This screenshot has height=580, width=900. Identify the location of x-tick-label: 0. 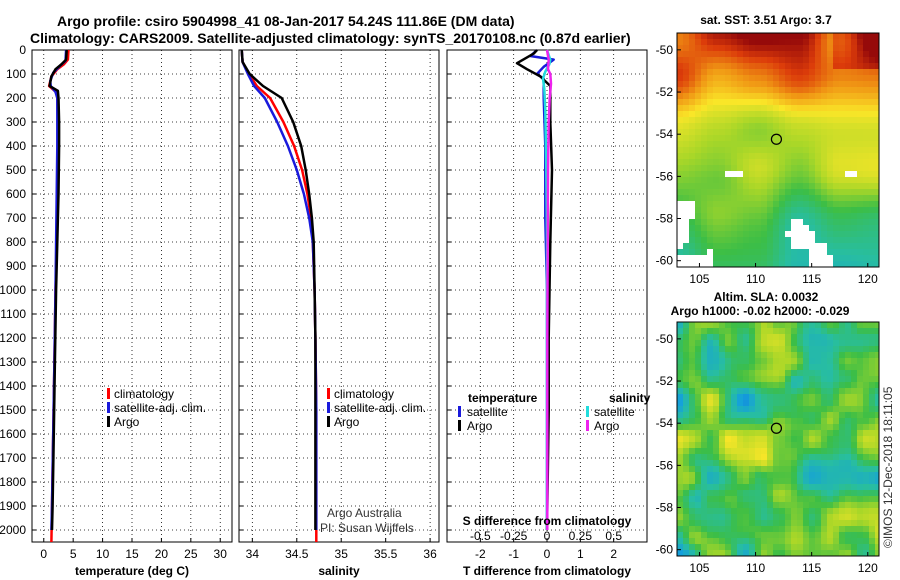
(547, 554).